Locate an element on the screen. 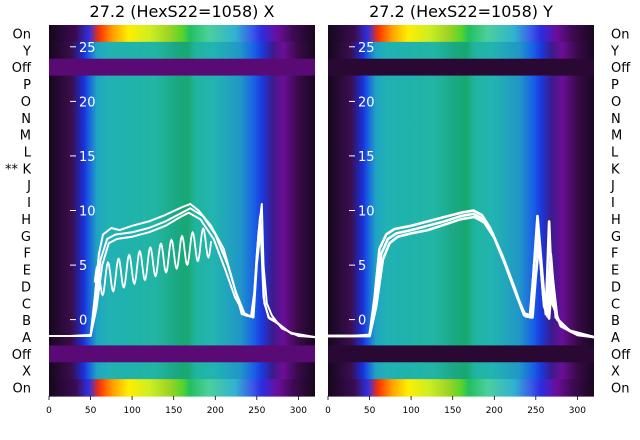  row-marker: ** is located at coordinates (12, 169).